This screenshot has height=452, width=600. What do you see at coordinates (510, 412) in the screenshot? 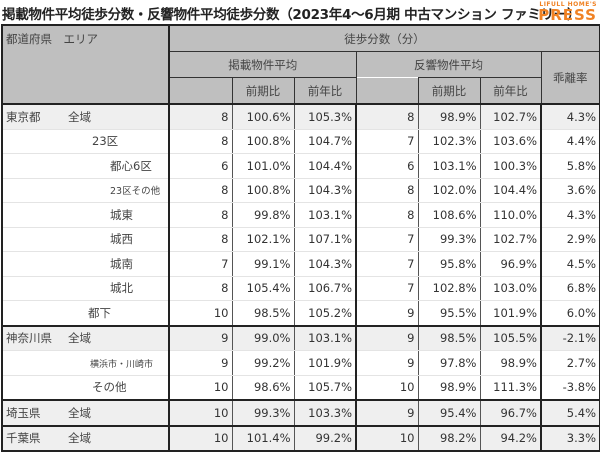
I see `response-prev-year: 96.7%` at bounding box center [510, 412].